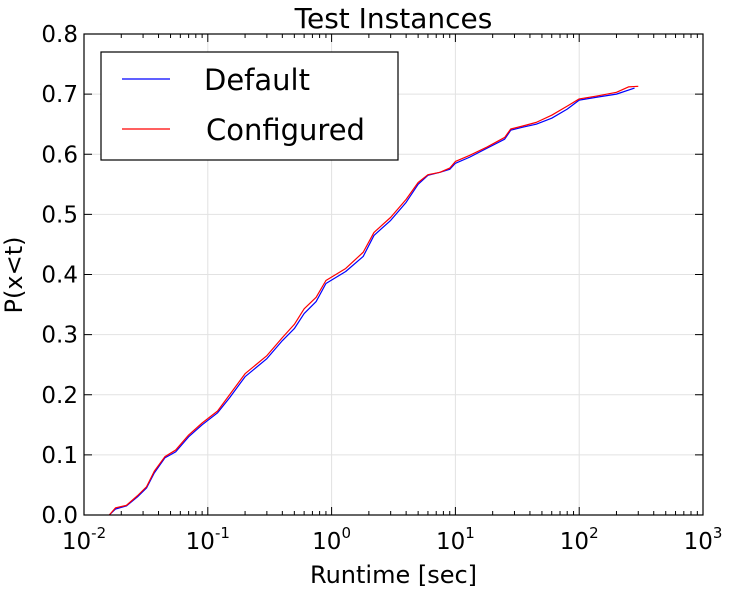 The image size is (729, 590). What do you see at coordinates (393, 575) in the screenshot?
I see `x-axis-label: Runtime [sec]` at bounding box center [393, 575].